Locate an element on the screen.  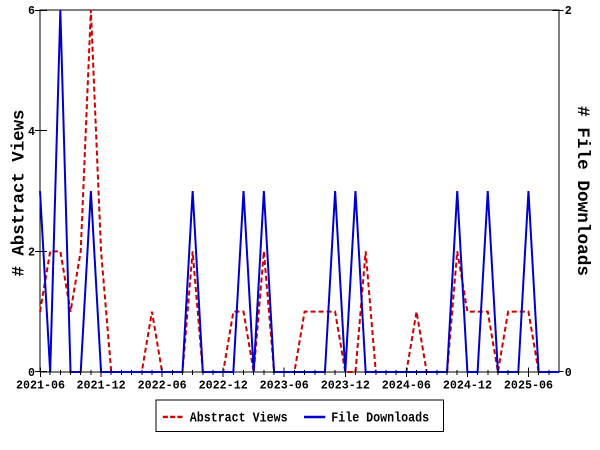
svg-text: 4 is located at coordinates (31, 132).